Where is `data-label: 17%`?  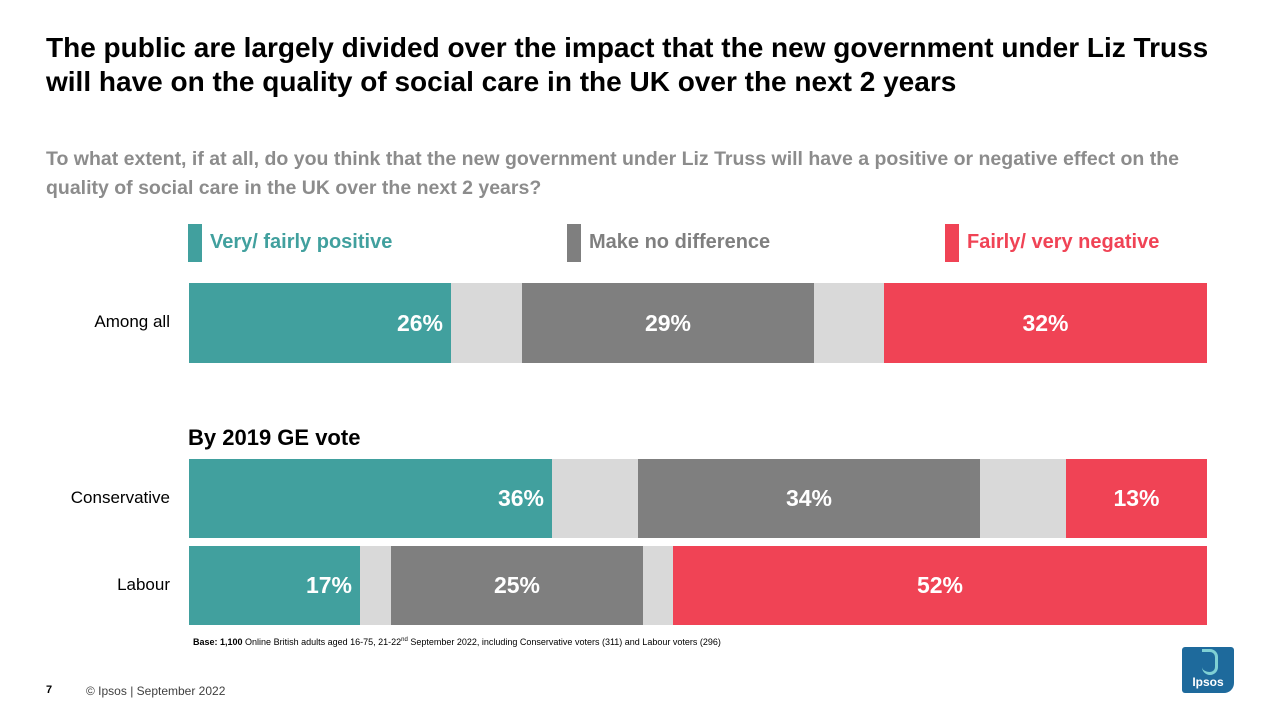 data-label: 17% is located at coordinates (328, 585).